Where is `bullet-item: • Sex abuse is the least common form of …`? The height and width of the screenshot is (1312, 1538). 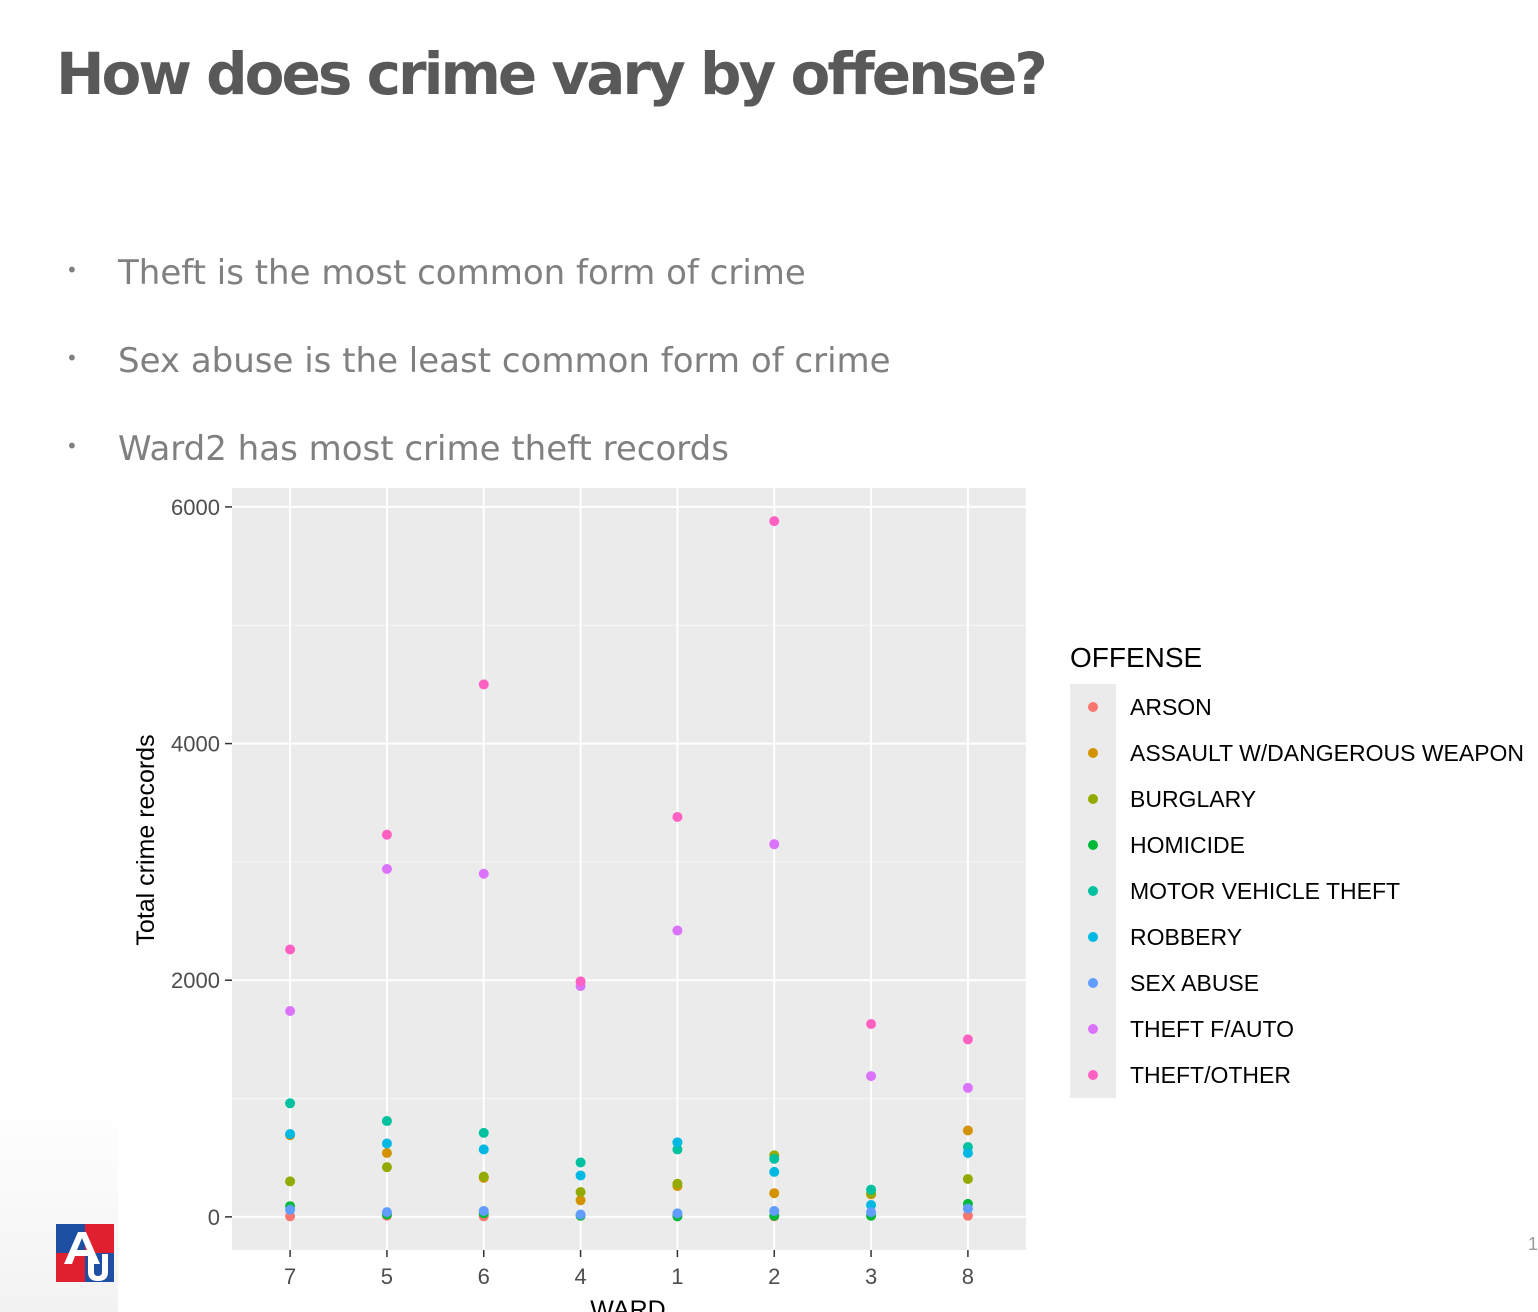 bullet-item: • Sex abuse is the least common form of … is located at coordinates (478, 380).